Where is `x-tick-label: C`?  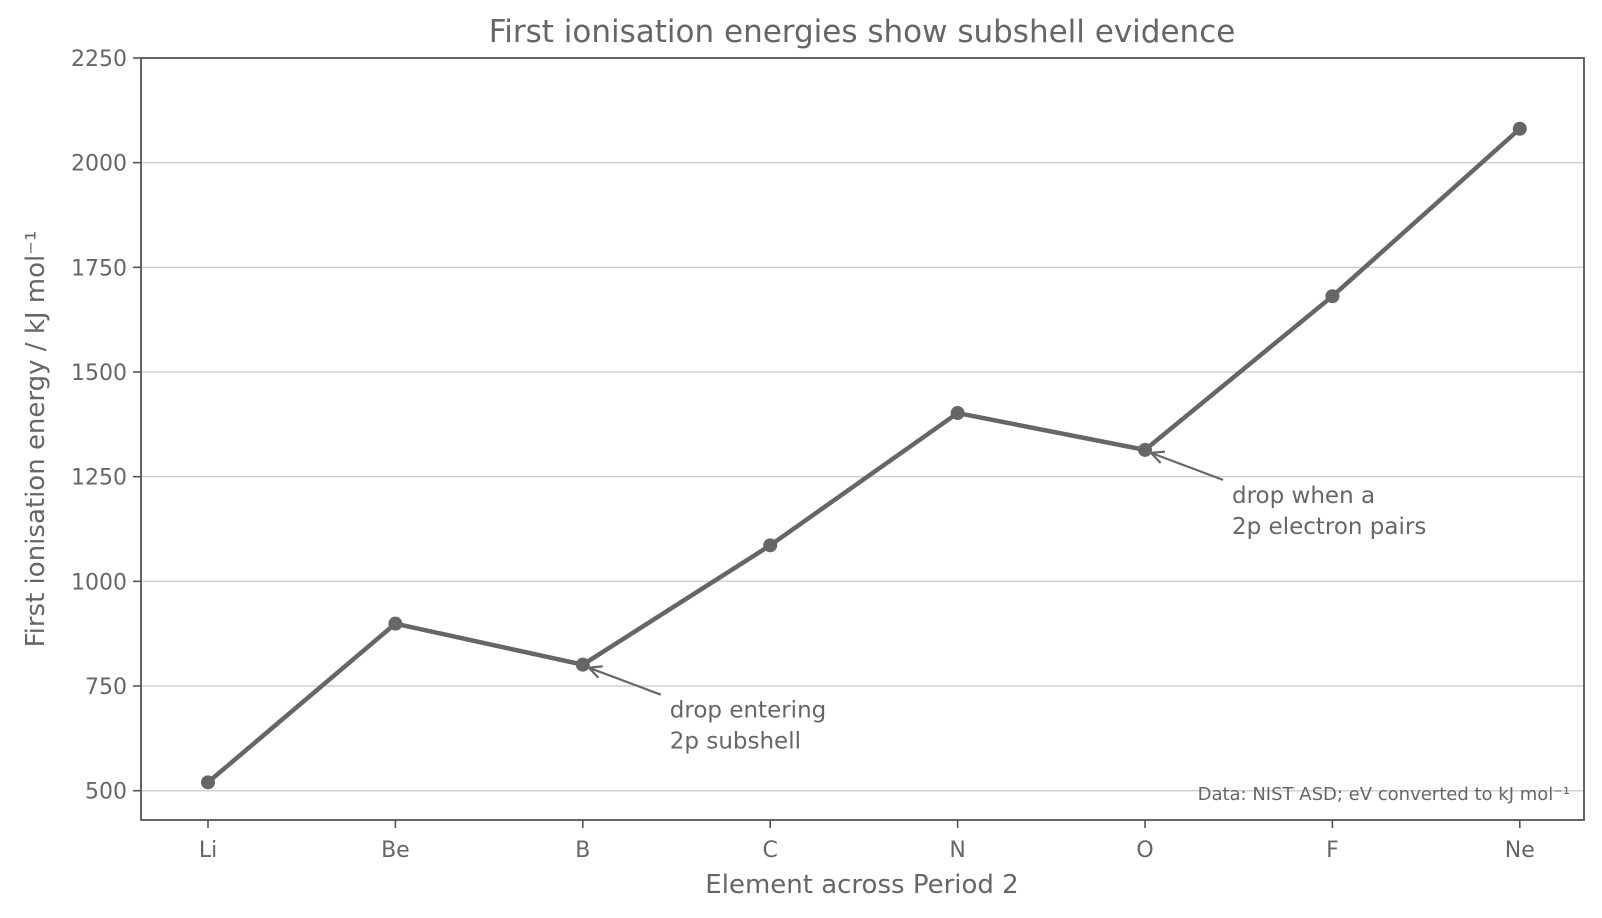
x-tick-label: C is located at coordinates (770, 850).